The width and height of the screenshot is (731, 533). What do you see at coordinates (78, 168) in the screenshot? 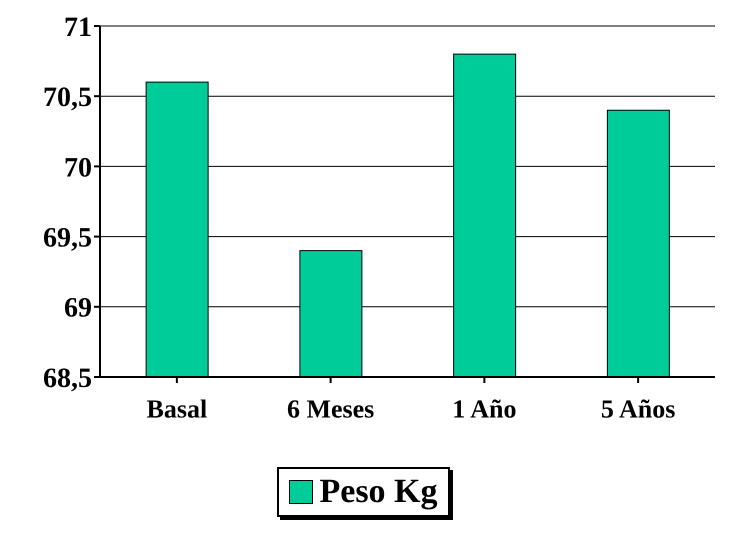
I see `y-tick-label: 70` at bounding box center [78, 168].